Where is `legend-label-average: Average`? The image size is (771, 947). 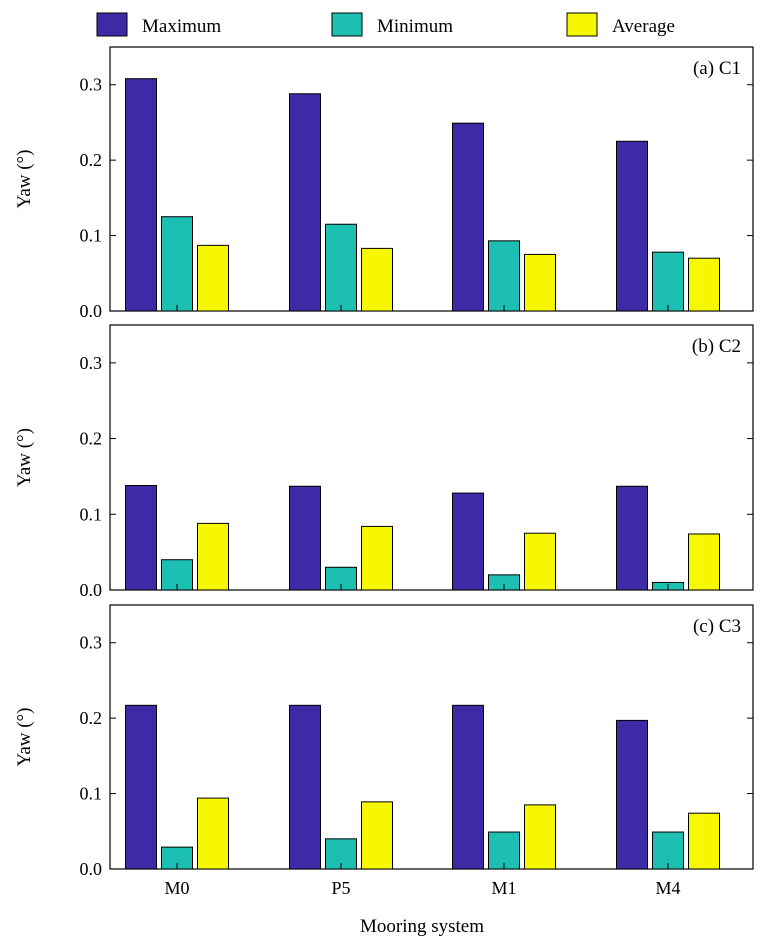 legend-label-average: Average is located at coordinates (643, 26).